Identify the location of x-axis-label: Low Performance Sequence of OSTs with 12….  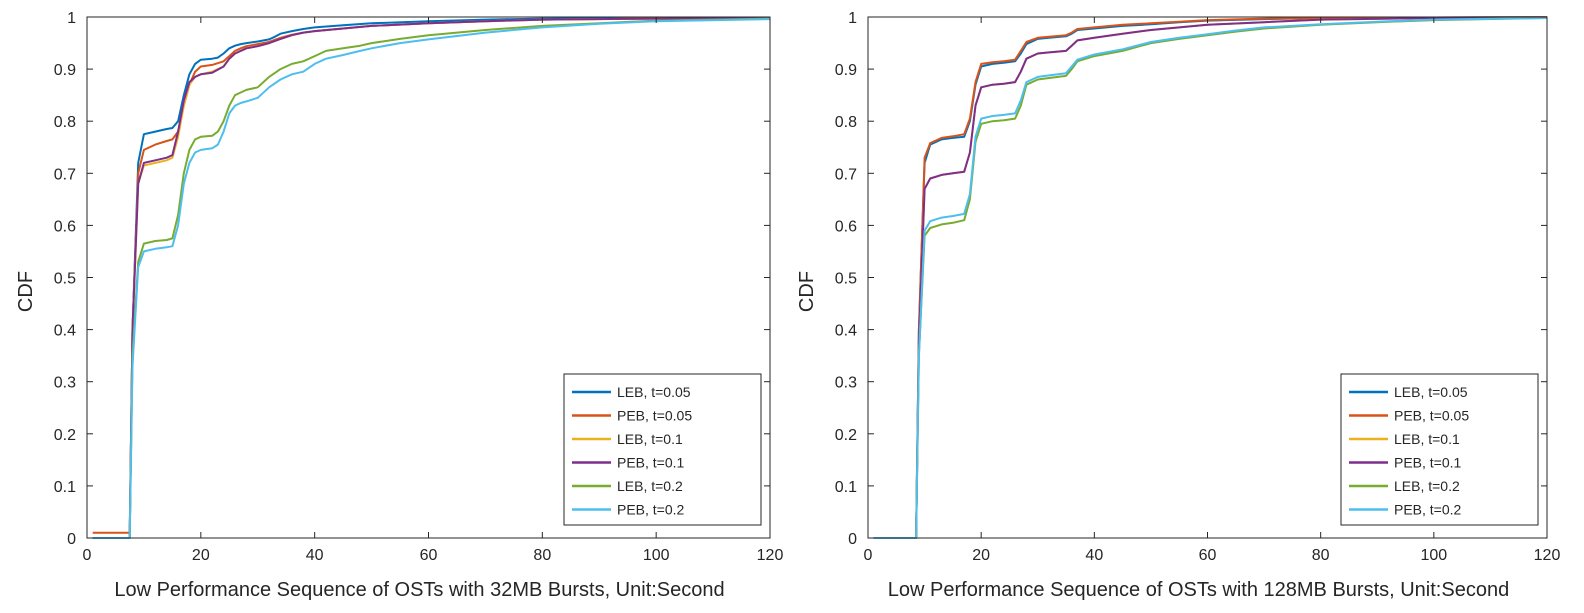
(1198, 590).